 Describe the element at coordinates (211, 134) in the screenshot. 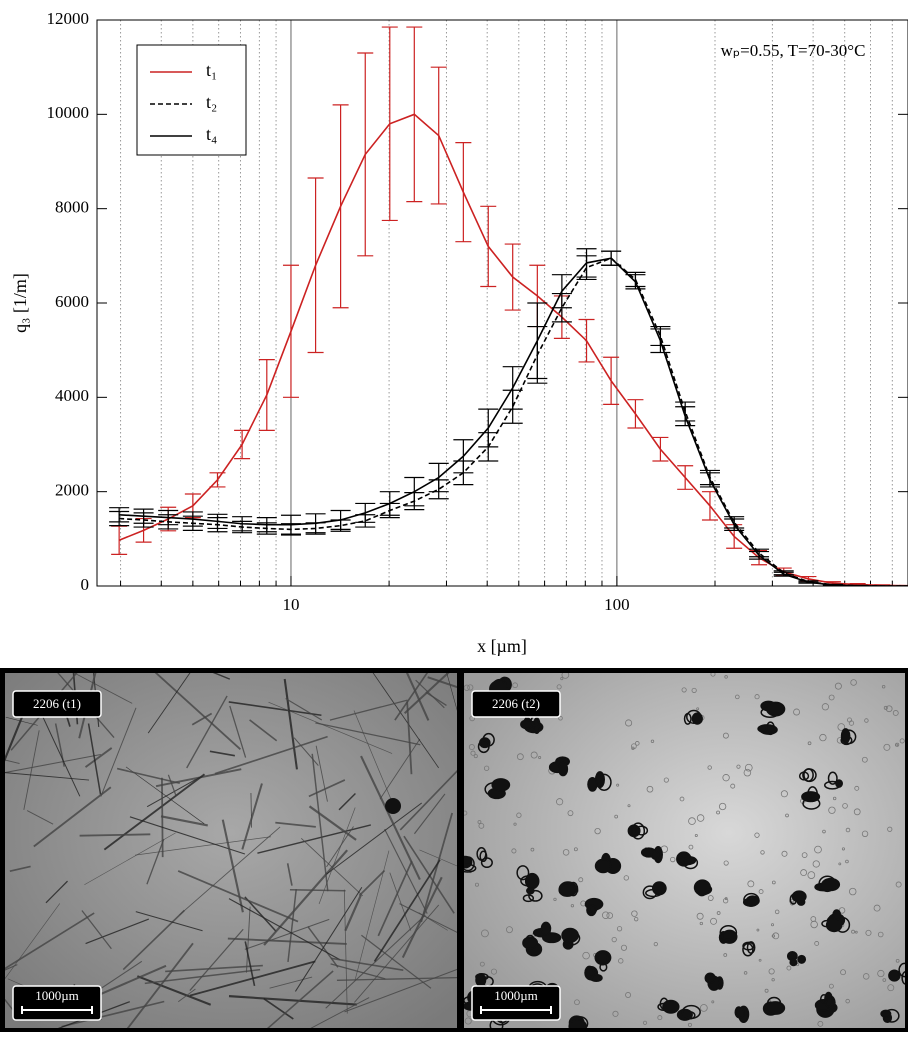

I see `legend-label: t₄` at that location.